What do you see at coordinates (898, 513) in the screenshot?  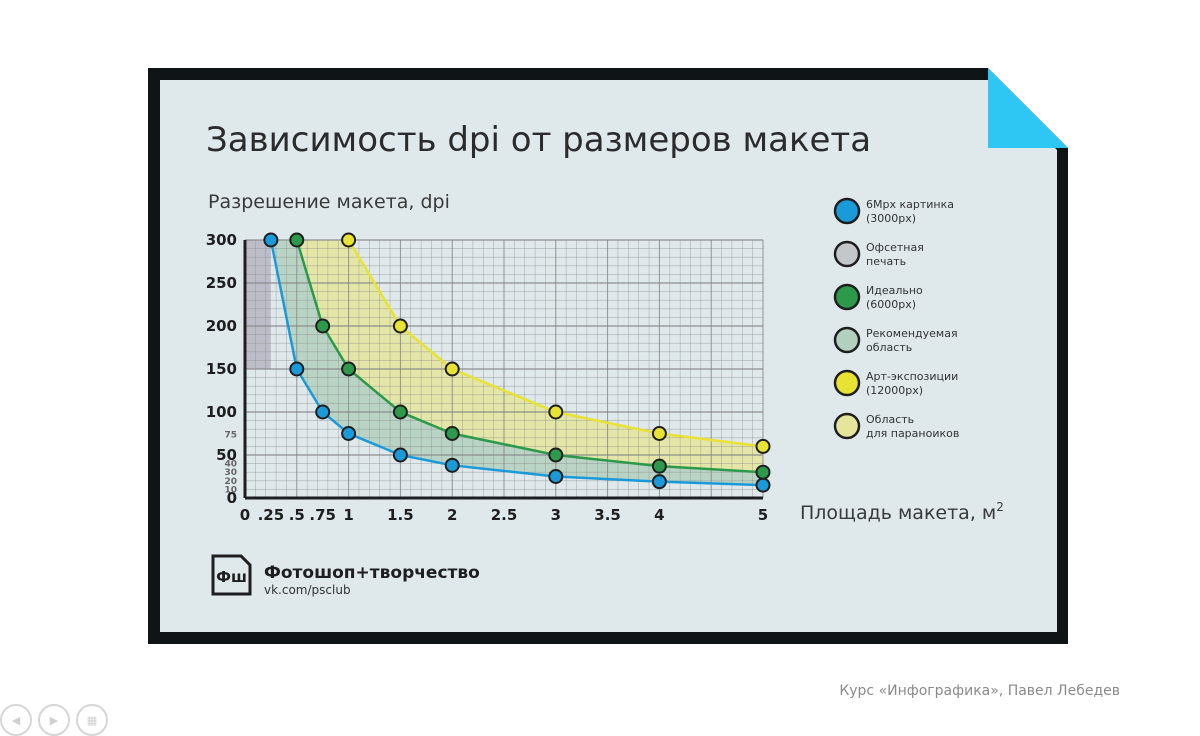 I see `x-axis-label-text: Площадь макета, м` at bounding box center [898, 513].